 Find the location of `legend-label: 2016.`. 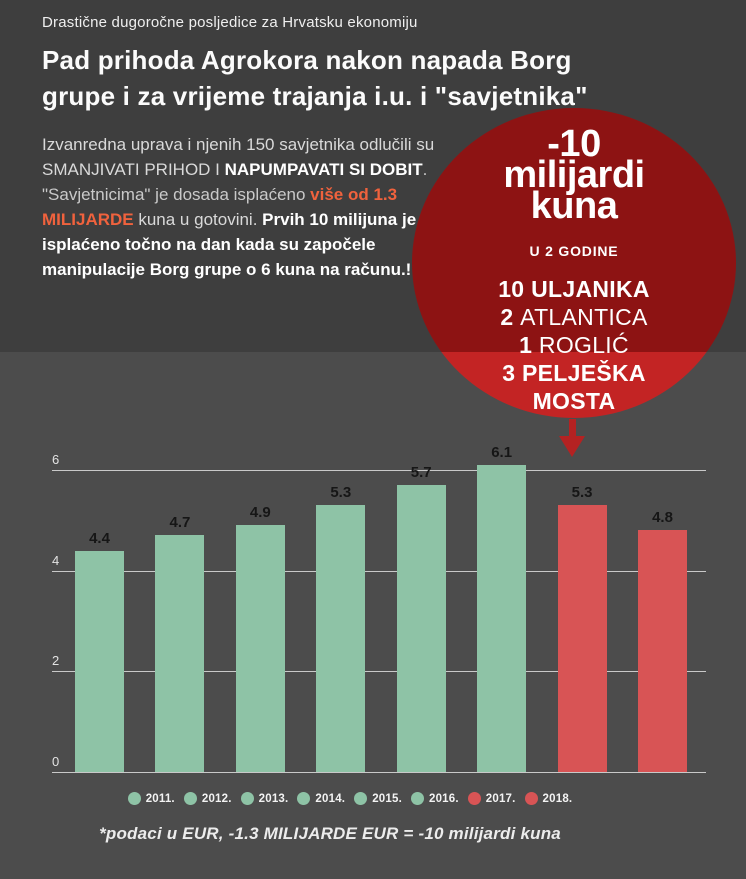

legend-label: 2016. is located at coordinates (443, 798).